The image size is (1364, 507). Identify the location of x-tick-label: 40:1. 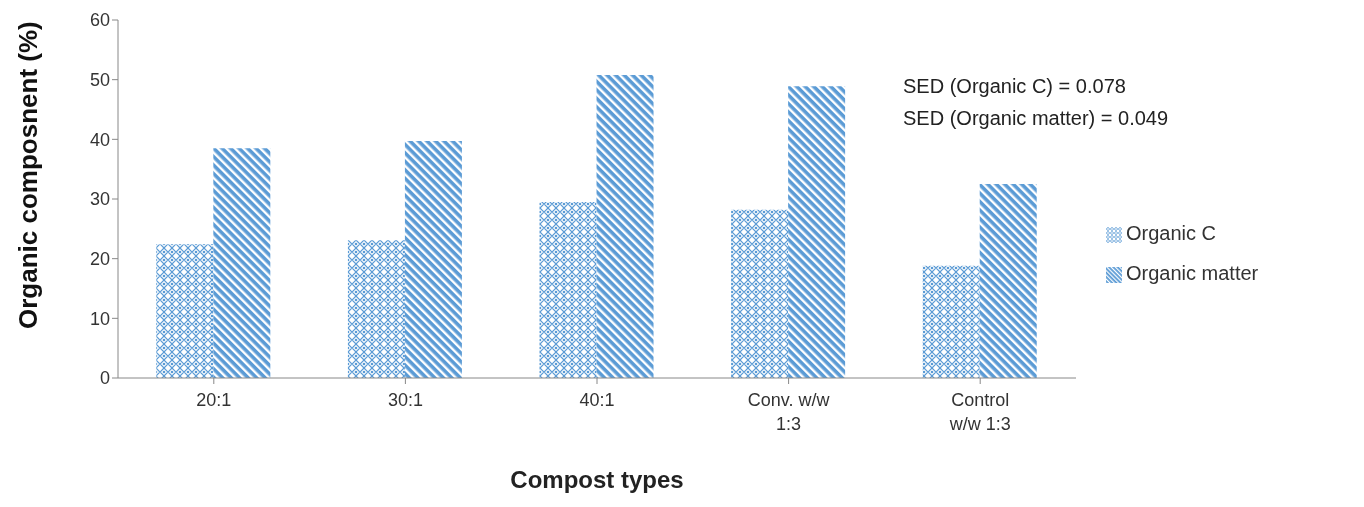
(597, 400).